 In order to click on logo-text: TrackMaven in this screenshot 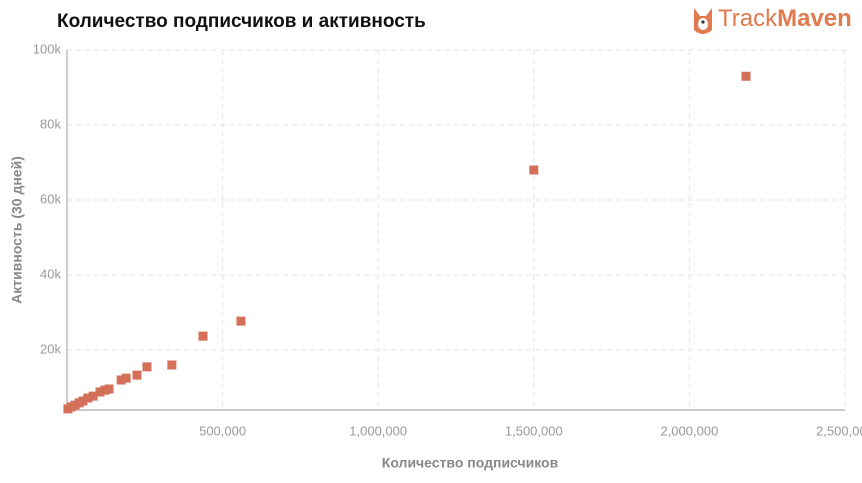, I will do `click(785, 18)`.